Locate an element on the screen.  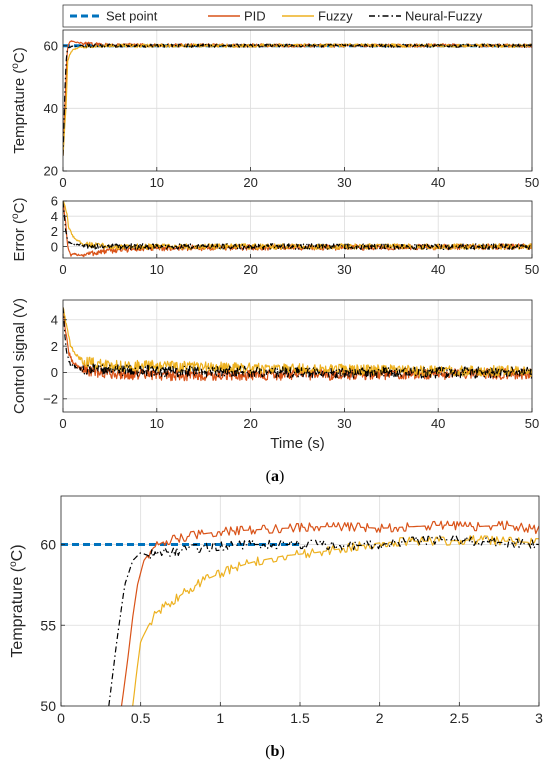
control-ytick-label: 2 is located at coordinates (54, 346).